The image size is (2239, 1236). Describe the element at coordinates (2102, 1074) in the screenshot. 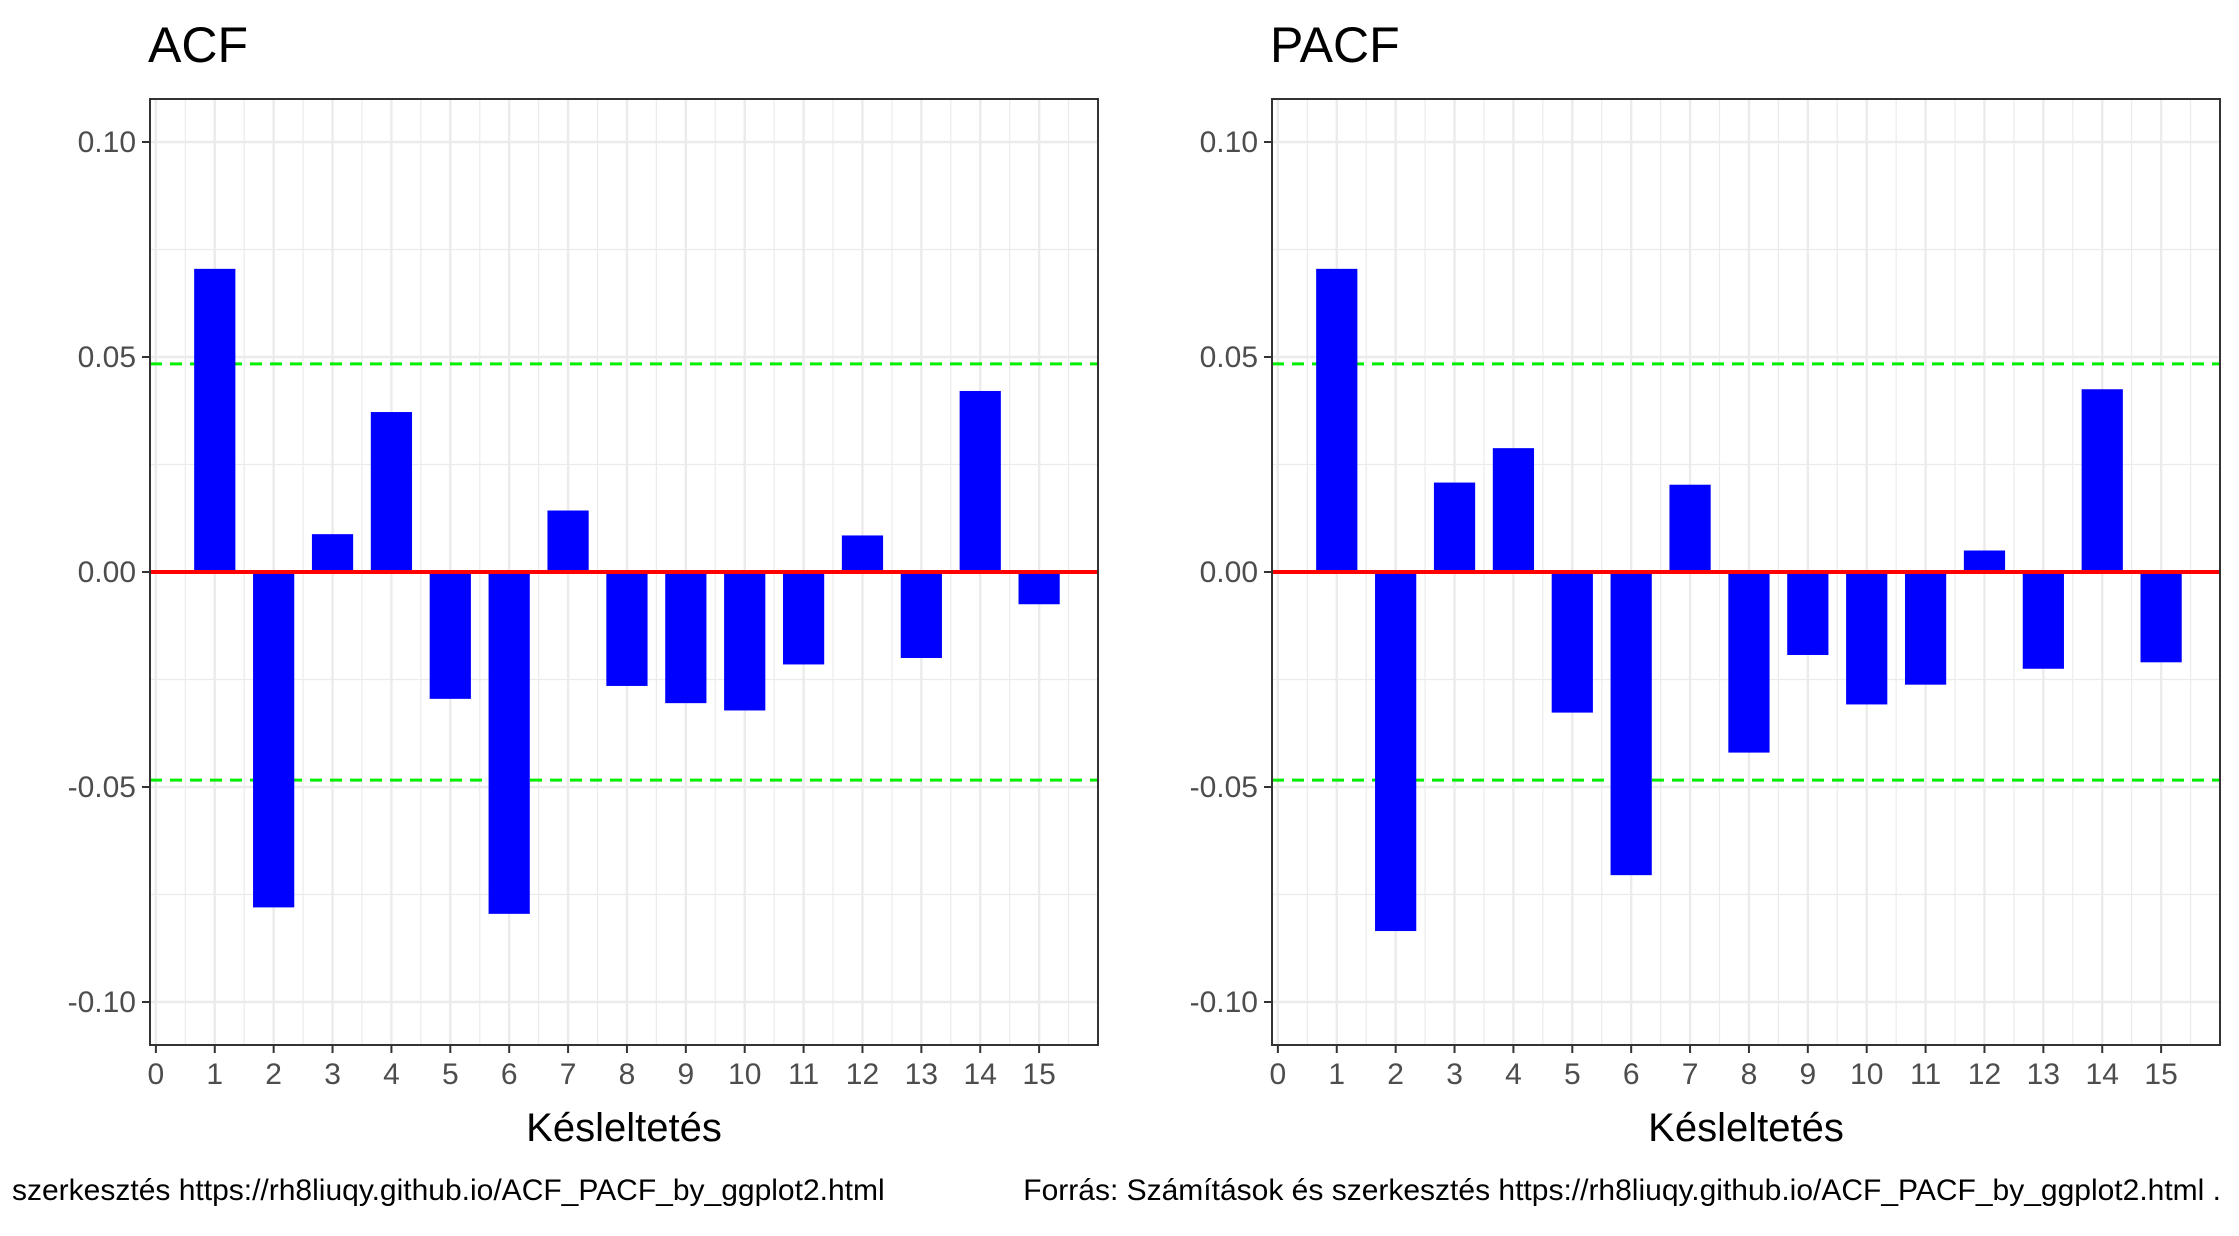

I see `pacf-x-tick-label: 14` at that location.